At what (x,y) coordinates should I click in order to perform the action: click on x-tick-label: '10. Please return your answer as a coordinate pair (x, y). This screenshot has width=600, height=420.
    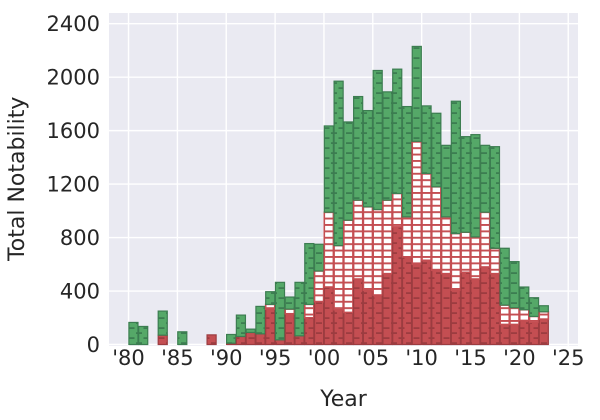
    Looking at the image, I should click on (421, 358).